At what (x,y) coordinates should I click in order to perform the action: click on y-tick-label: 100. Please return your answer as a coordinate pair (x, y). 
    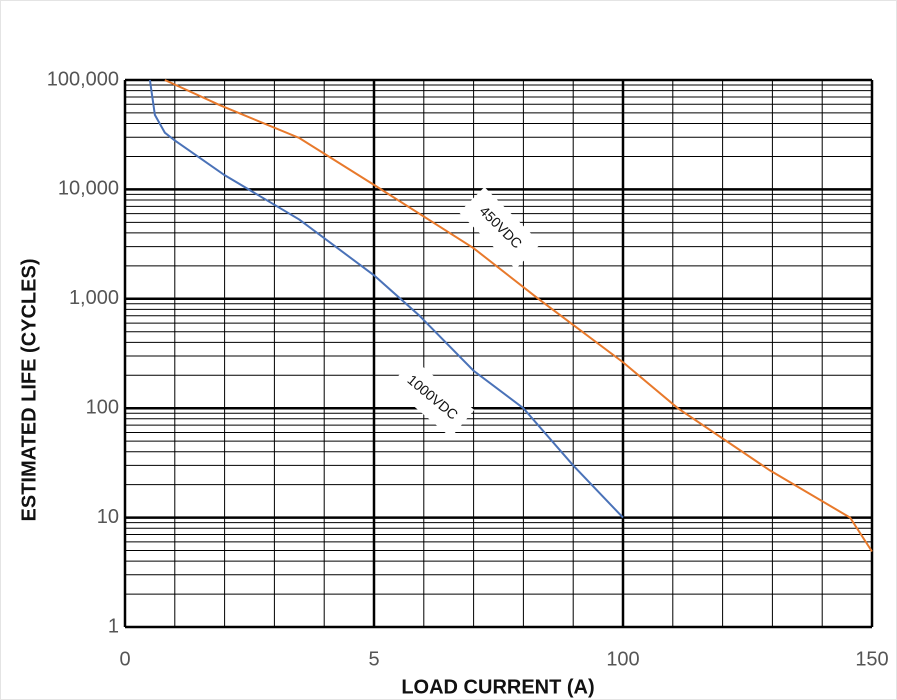
    Looking at the image, I should click on (102, 407).